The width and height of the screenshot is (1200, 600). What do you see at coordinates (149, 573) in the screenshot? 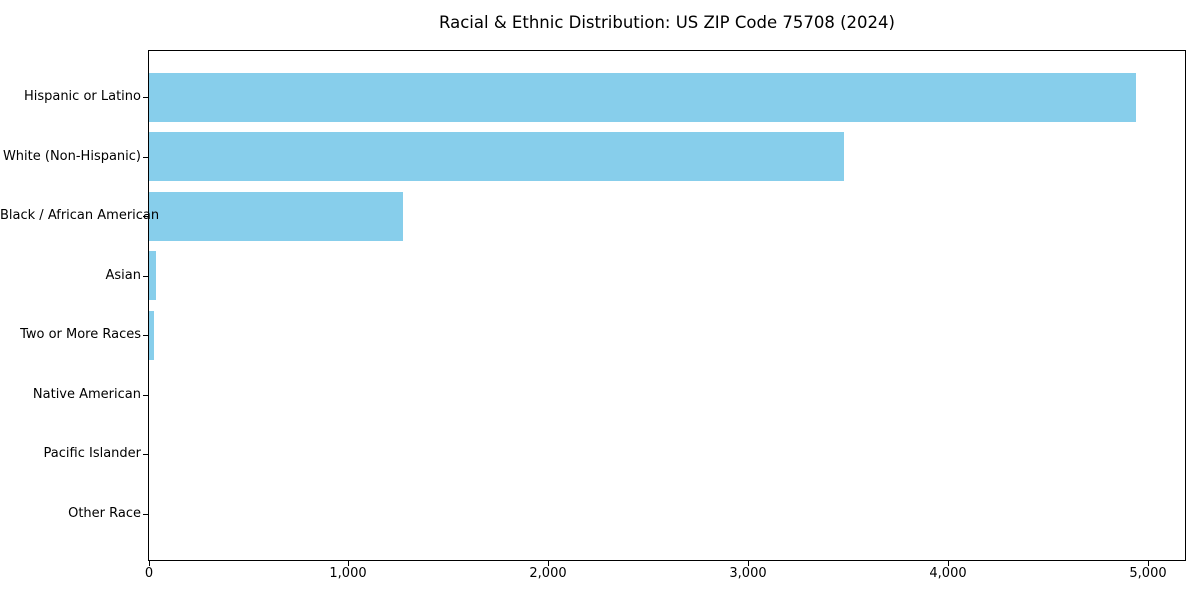
I see `x-tick-label: 0` at bounding box center [149, 573].